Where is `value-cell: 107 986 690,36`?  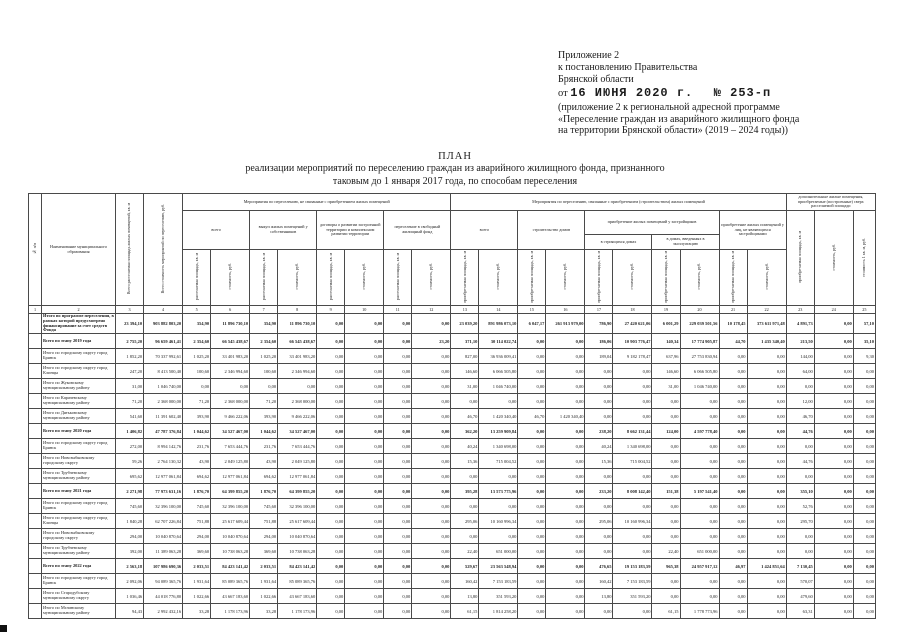 value-cell: 107 986 690,36 is located at coordinates (163, 566).